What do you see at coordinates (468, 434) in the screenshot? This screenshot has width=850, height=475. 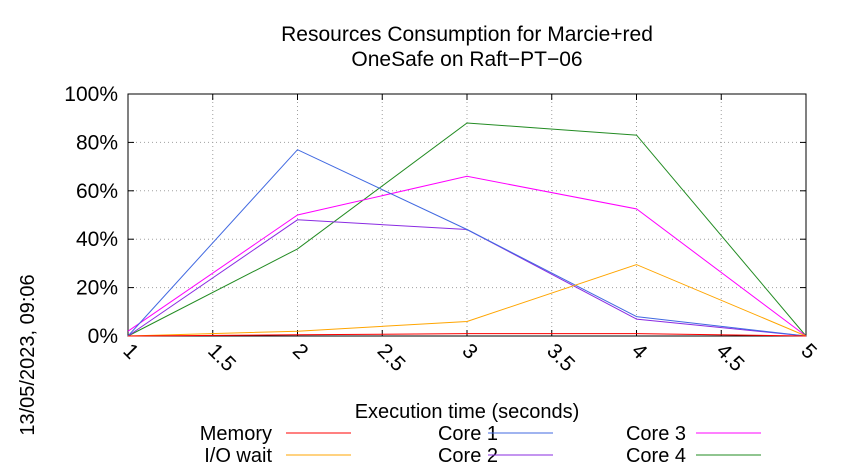 I see `legend-label: Core 1` at bounding box center [468, 434].